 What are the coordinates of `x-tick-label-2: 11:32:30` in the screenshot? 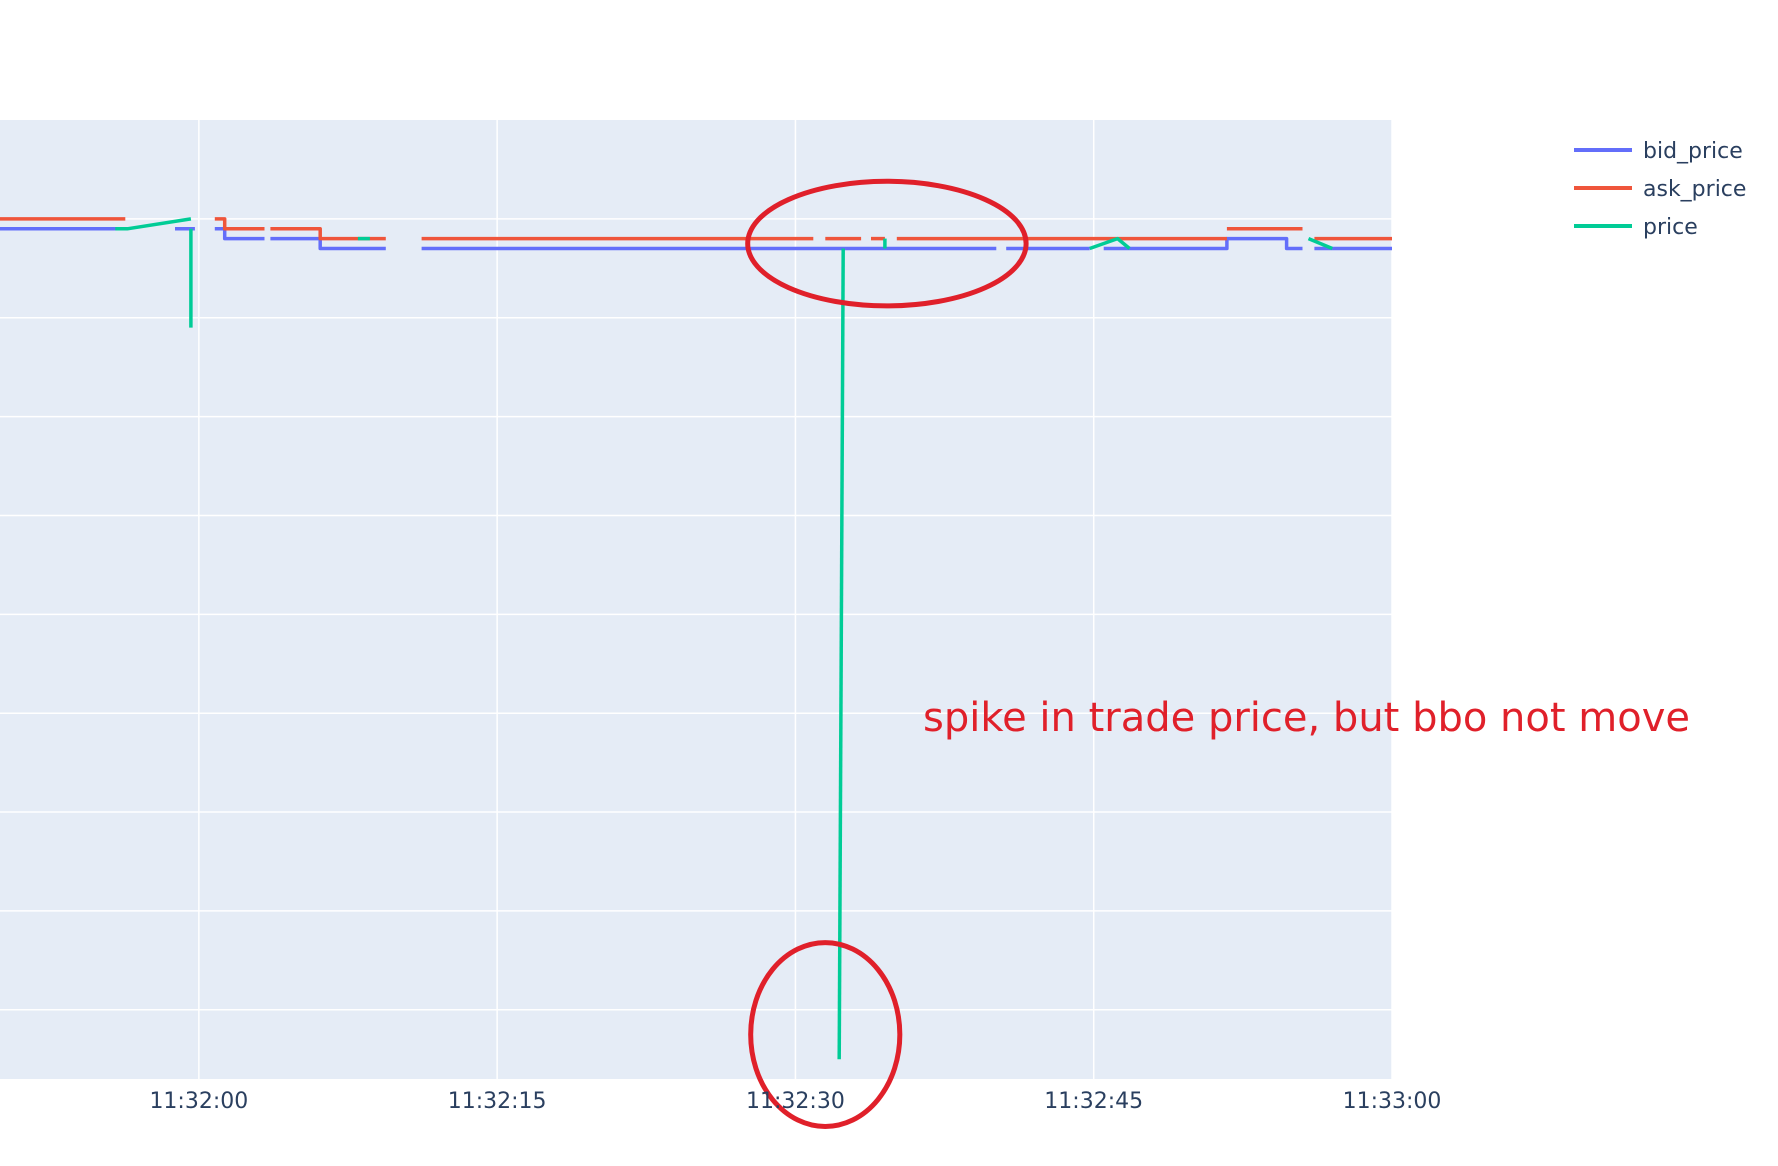 It's located at (795, 1101).